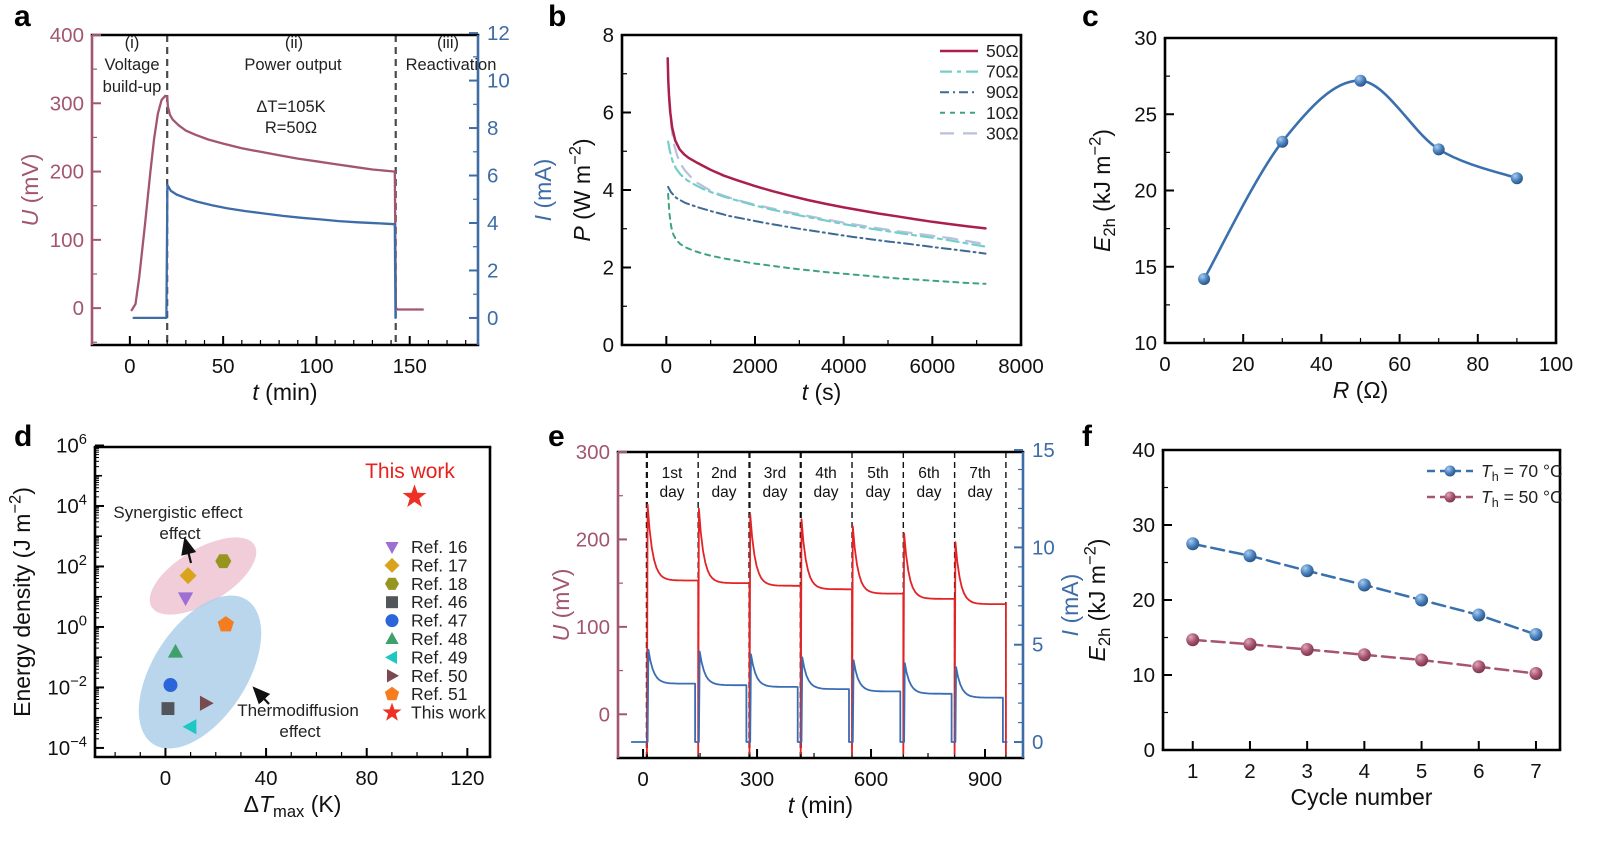 The width and height of the screenshot is (1602, 841). What do you see at coordinates (290, 107) in the screenshot?
I see `svg-text: ΔT=105K` at bounding box center [290, 107].